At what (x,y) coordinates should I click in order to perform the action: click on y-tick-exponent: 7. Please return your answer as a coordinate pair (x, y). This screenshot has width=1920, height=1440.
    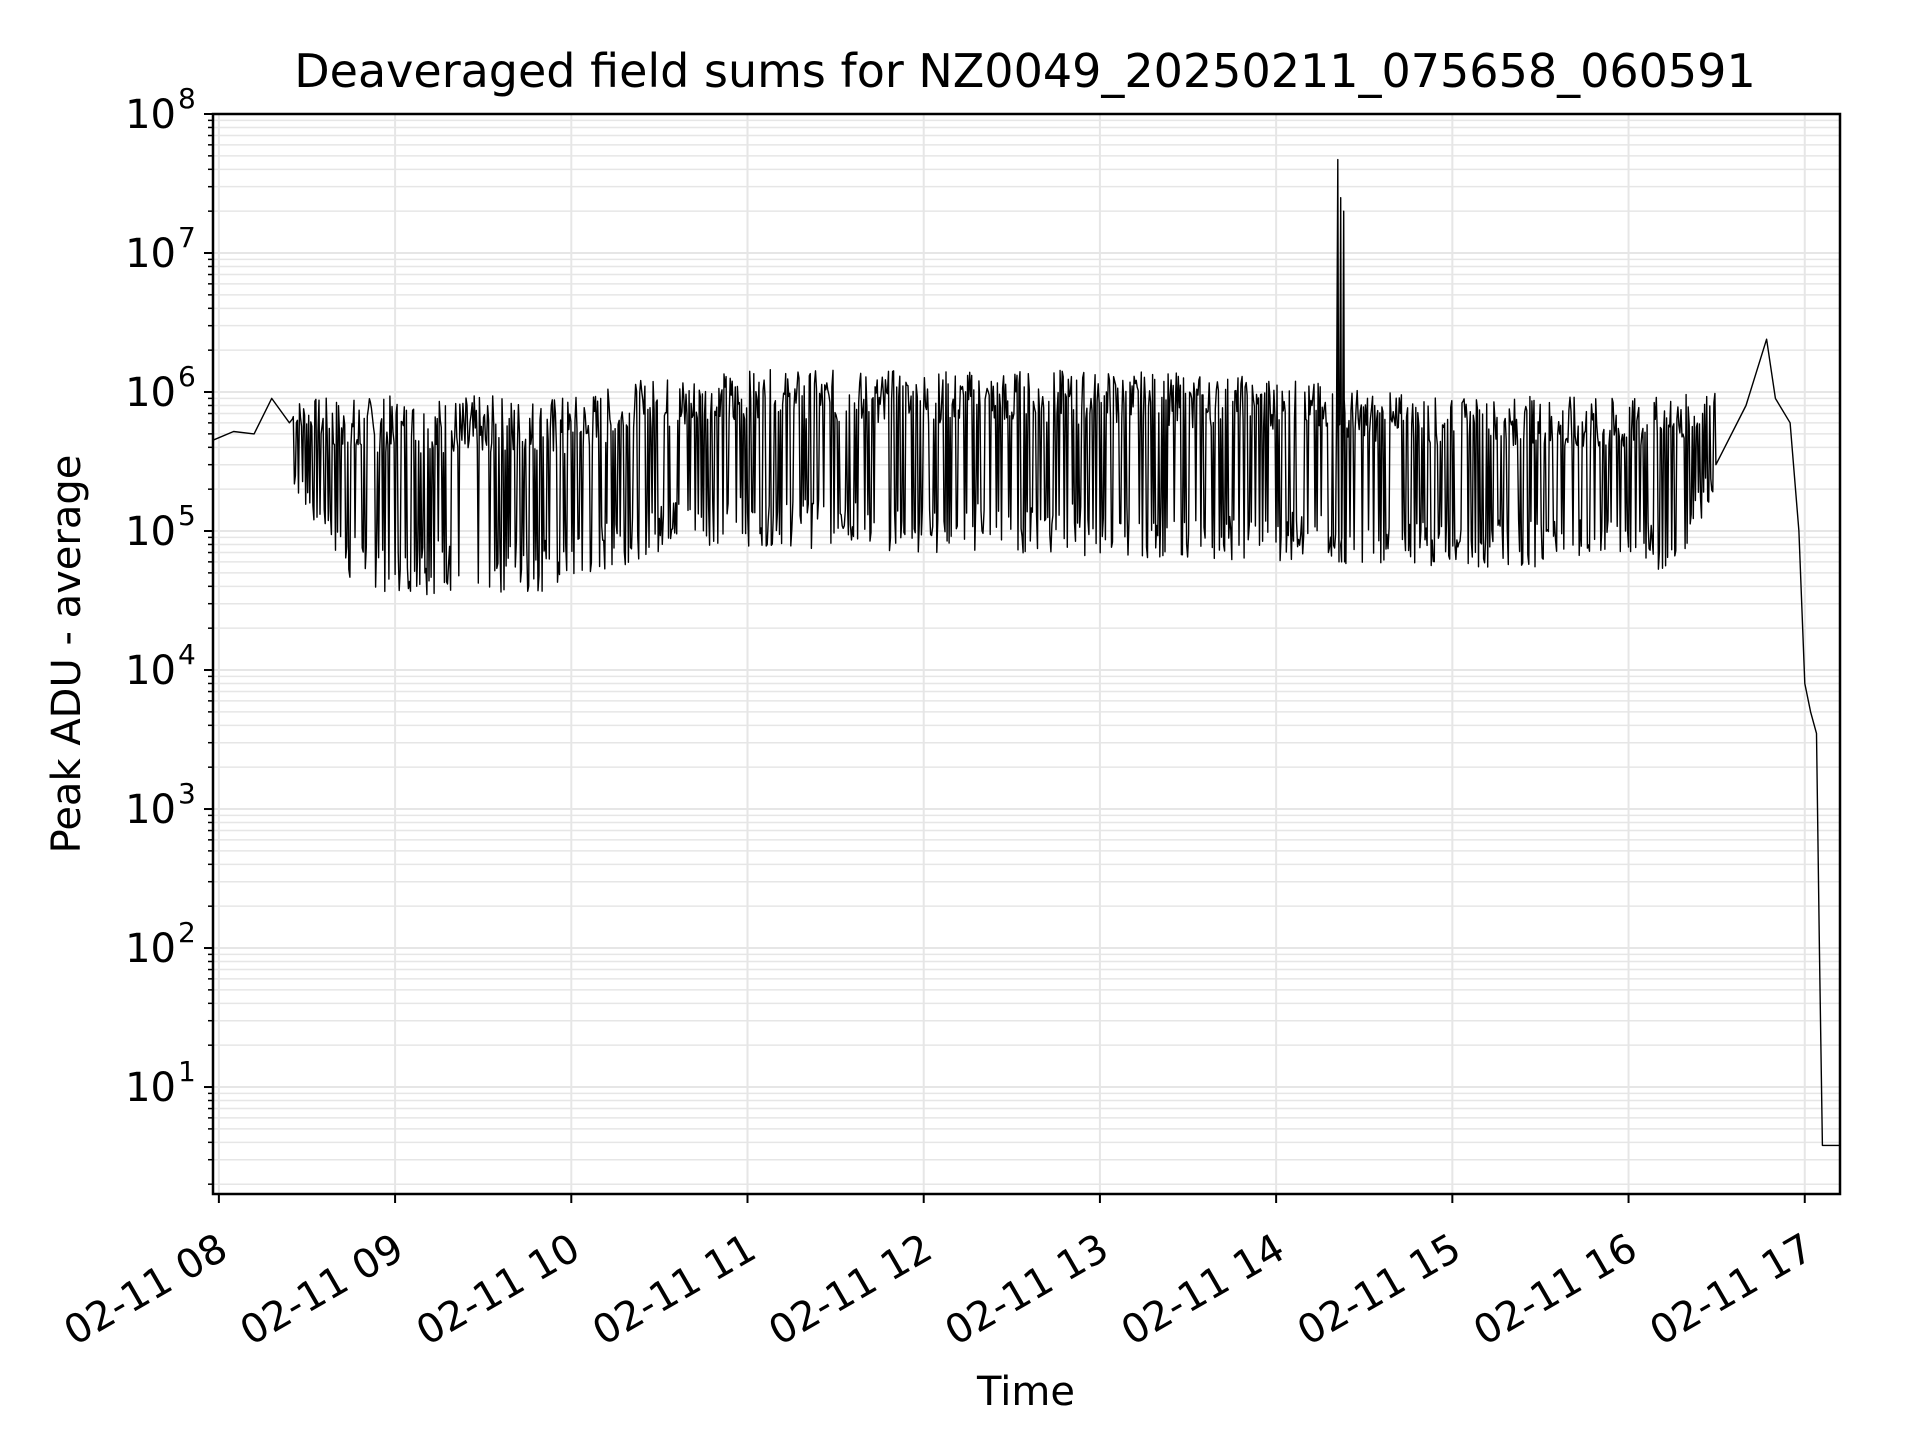
    Looking at the image, I should click on (187, 237).